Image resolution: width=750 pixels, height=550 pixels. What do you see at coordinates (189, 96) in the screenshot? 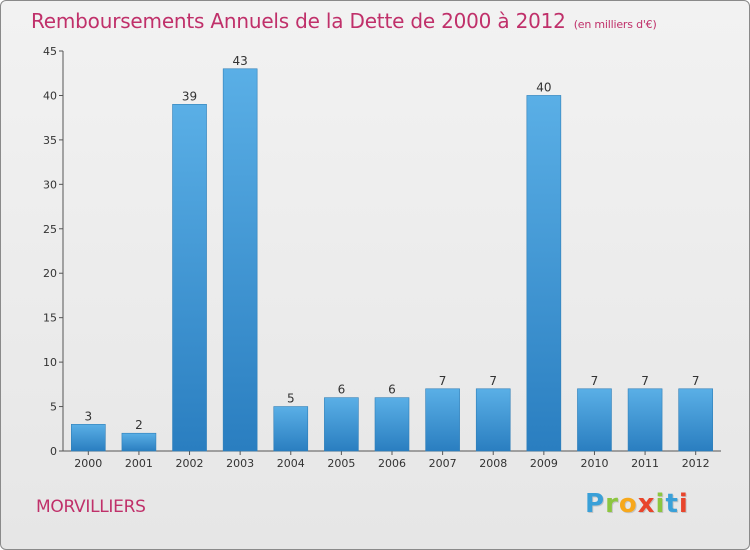
I see `data-label-2002: 39` at bounding box center [189, 96].